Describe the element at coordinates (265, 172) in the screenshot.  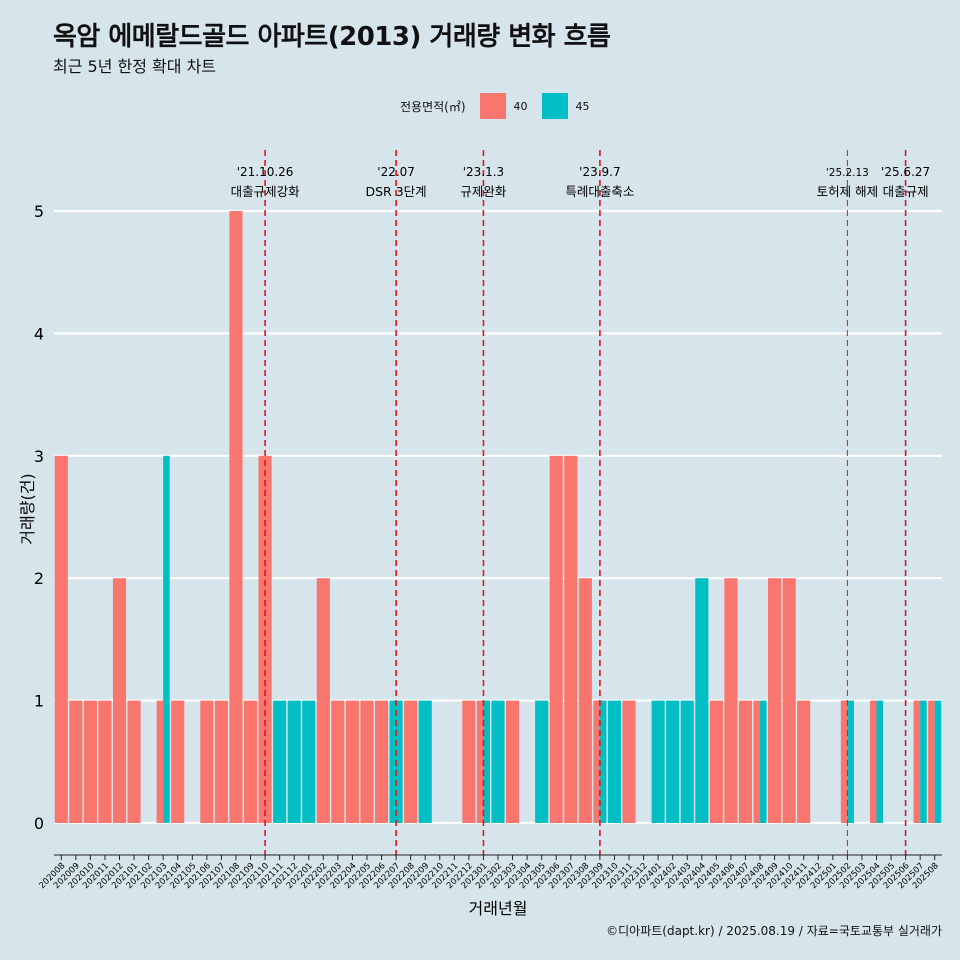
I see `annotation-date: '21.10.26` at that location.